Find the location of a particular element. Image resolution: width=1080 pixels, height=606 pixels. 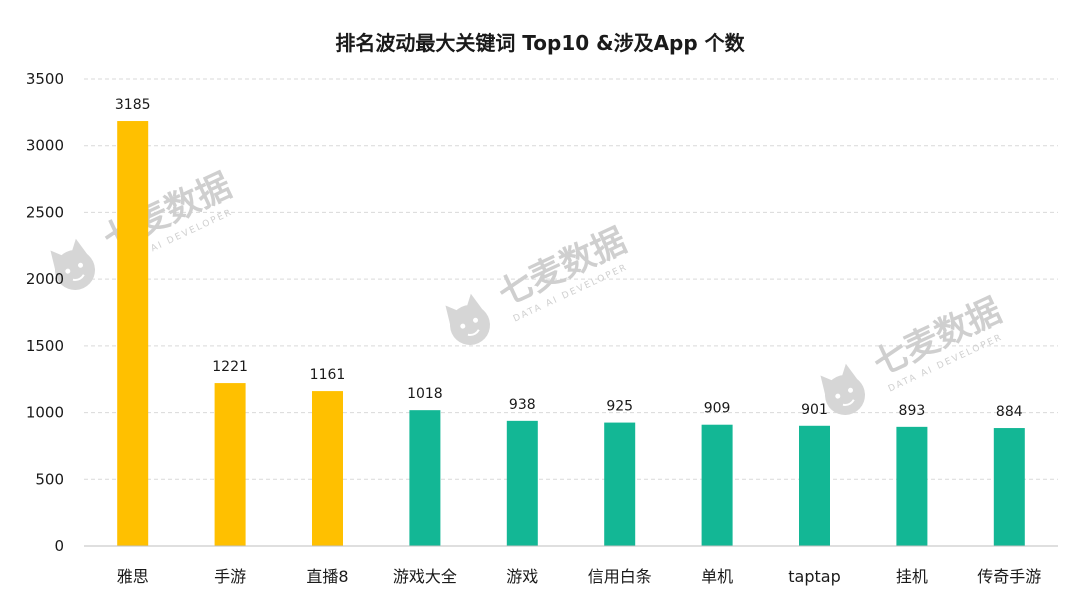

x-tick-label: 游戏大全 is located at coordinates (425, 576).